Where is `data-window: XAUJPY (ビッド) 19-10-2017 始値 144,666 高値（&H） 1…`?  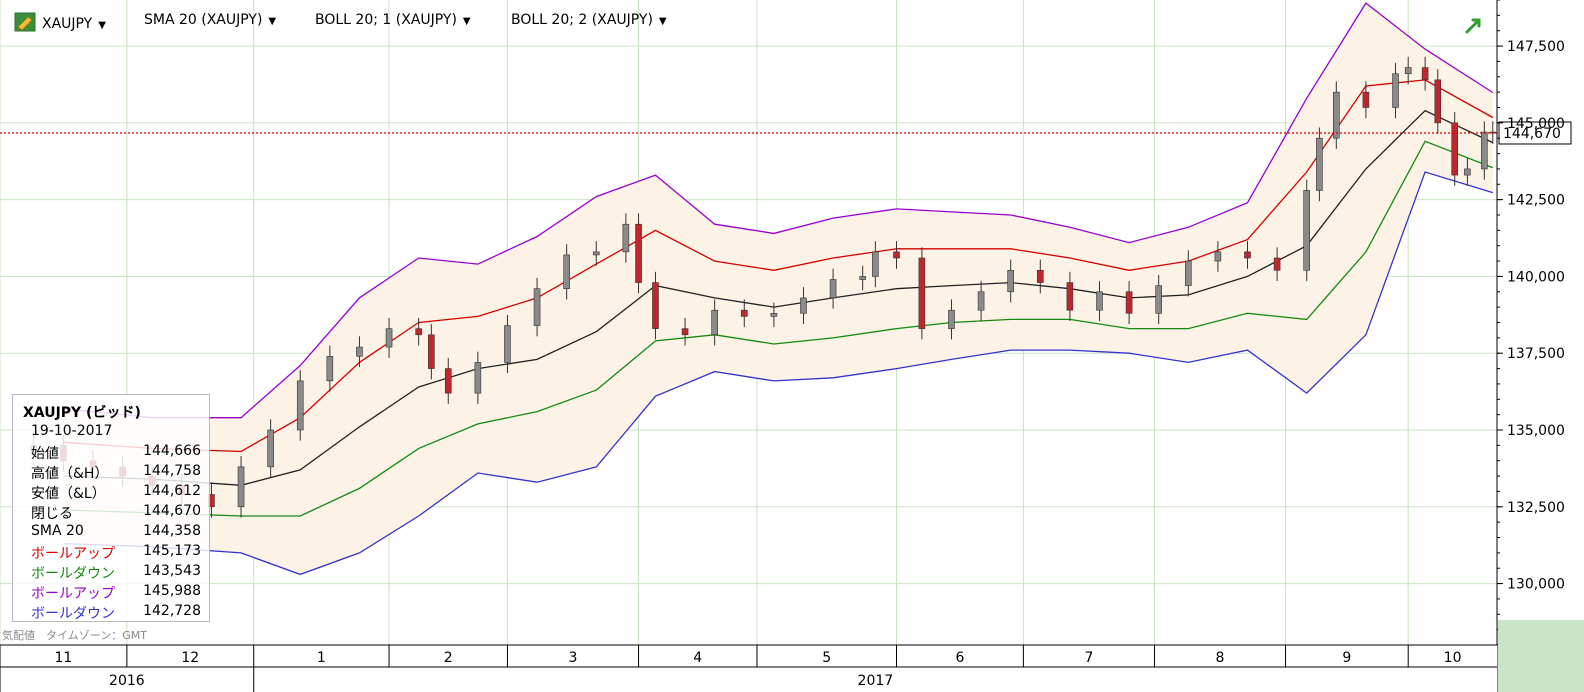
data-window: XAUJPY (ビッド) 19-10-2017 始値 144,666 高値（&H） 1… is located at coordinates (111, 508).